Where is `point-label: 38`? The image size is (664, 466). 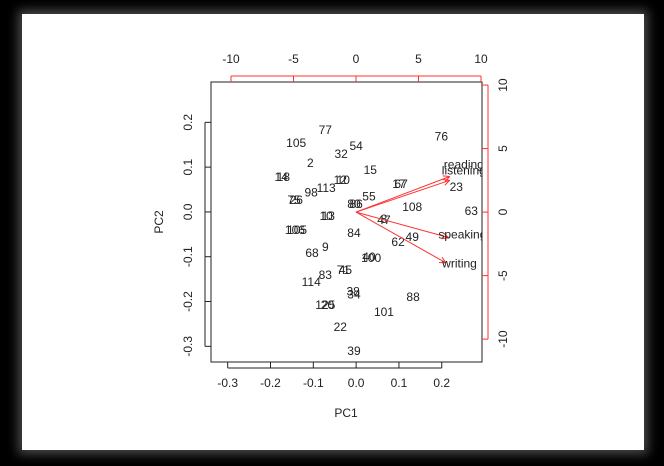
point-label: 38 is located at coordinates (353, 291).